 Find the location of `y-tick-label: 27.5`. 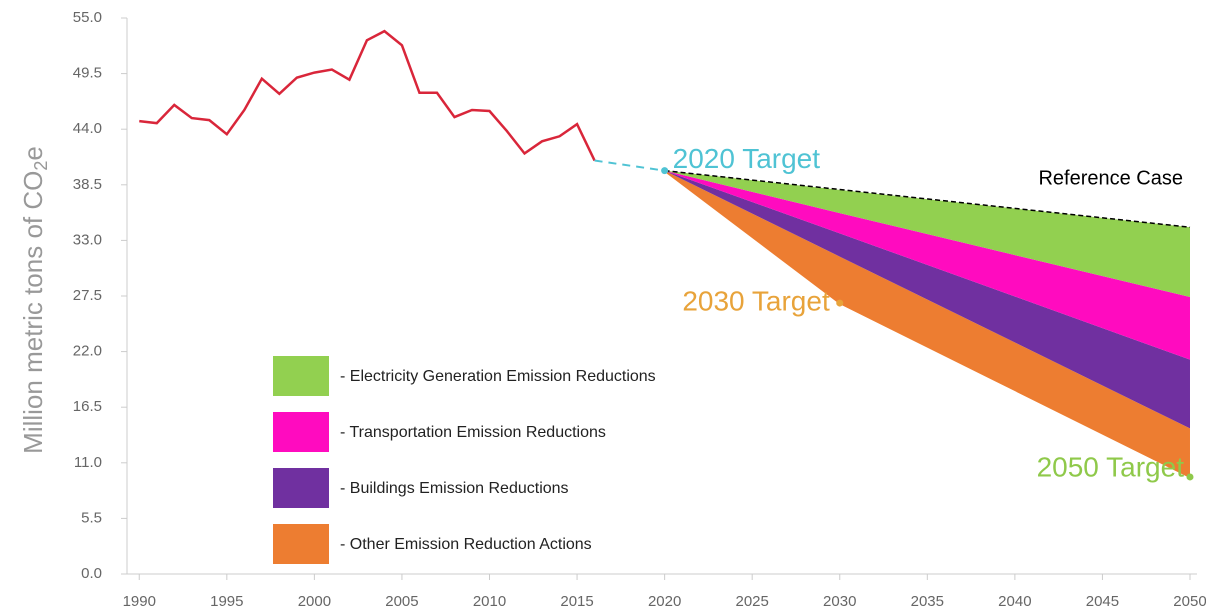

y-tick-label: 27.5 is located at coordinates (87, 295).